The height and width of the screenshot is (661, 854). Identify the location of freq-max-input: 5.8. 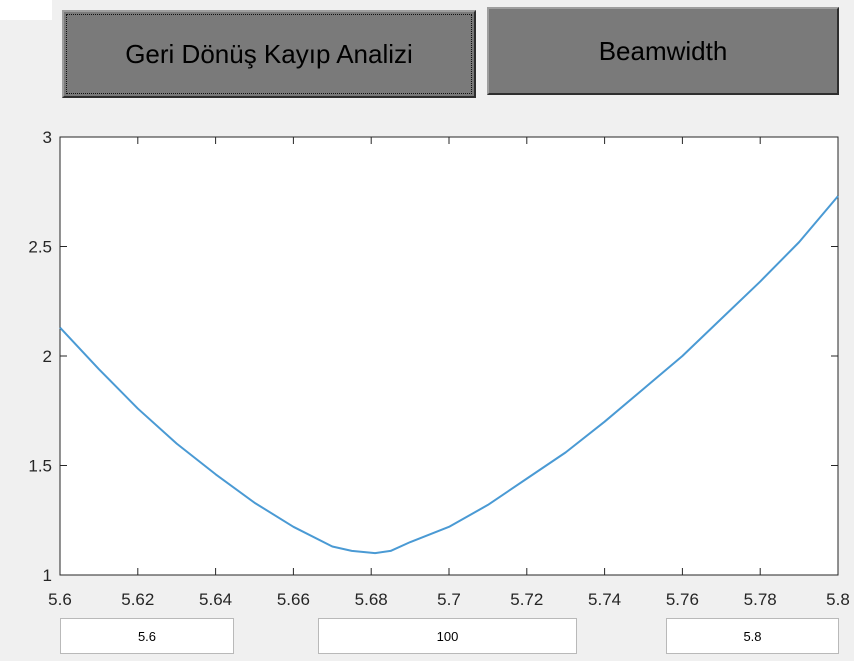
(752, 636).